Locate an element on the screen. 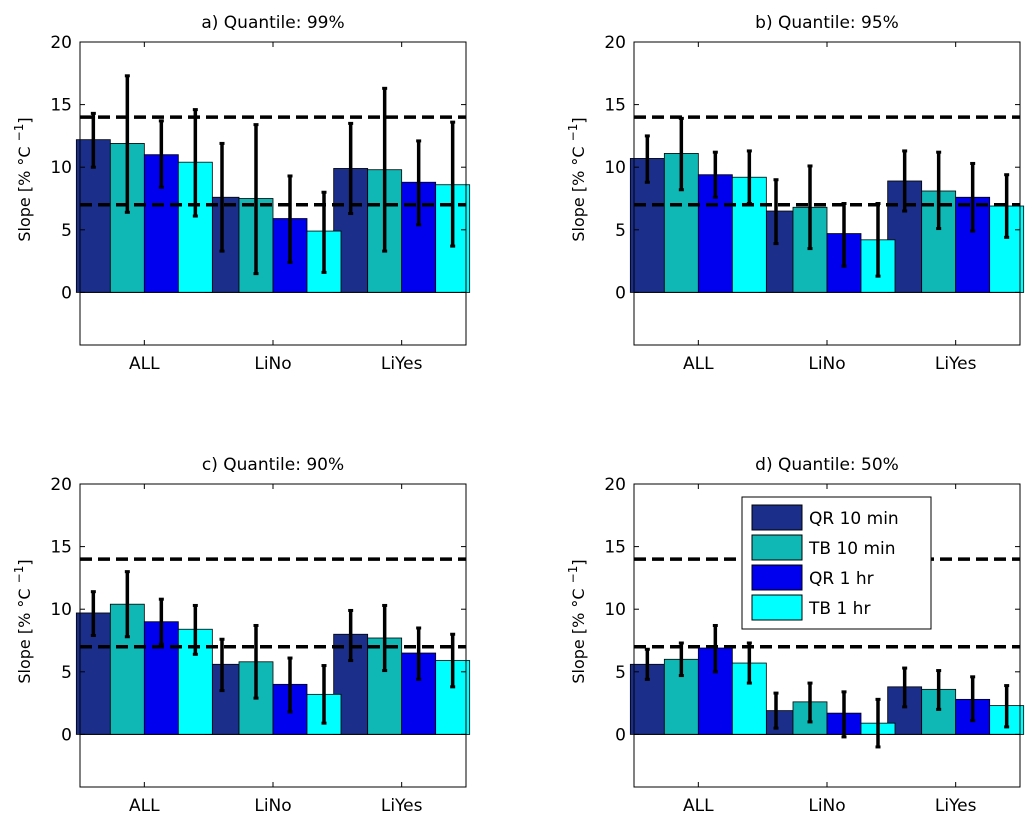  legend-label: TB 1 hr is located at coordinates (839, 609).